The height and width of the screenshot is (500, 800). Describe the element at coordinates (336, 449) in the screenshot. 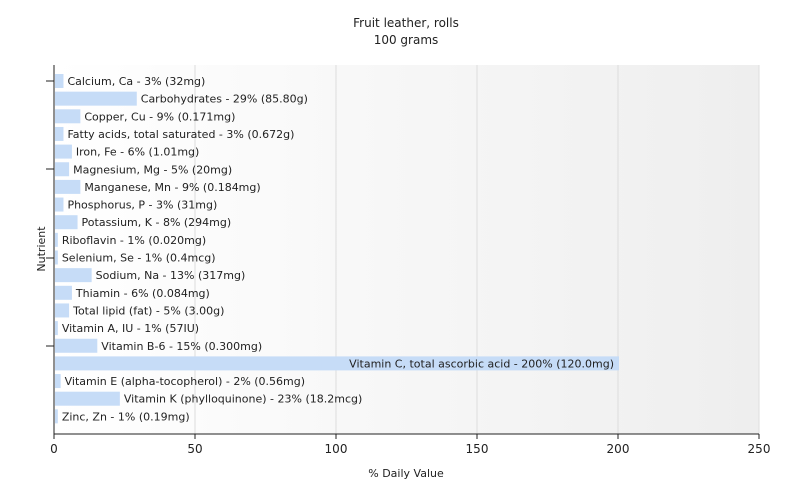

I see `x-tick-label: 100` at that location.